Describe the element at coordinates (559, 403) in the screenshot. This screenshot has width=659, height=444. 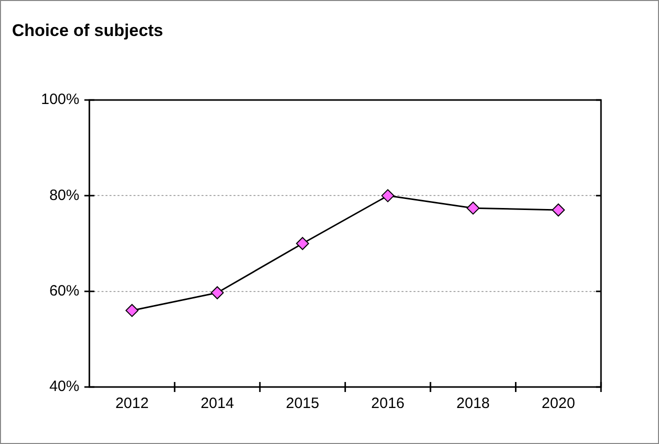
I see `x-tick-label: 2020` at that location.